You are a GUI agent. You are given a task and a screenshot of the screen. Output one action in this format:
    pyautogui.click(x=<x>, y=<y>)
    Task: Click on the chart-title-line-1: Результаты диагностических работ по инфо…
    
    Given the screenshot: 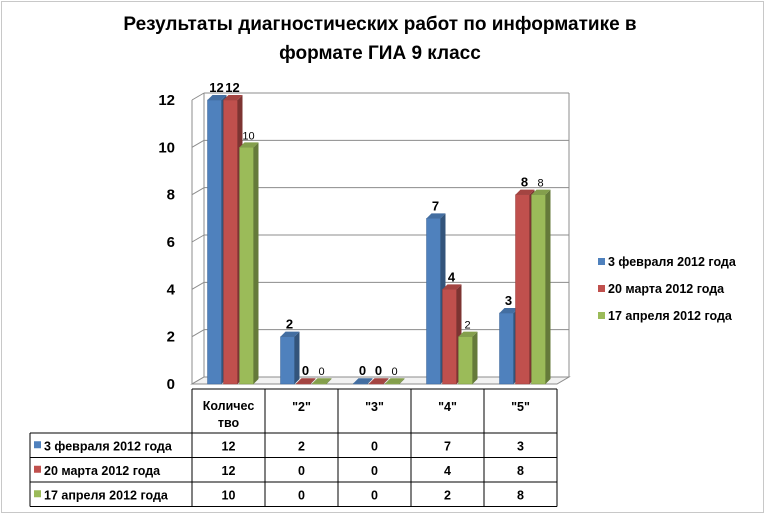 What is the action you would take?
    pyautogui.click(x=380, y=24)
    